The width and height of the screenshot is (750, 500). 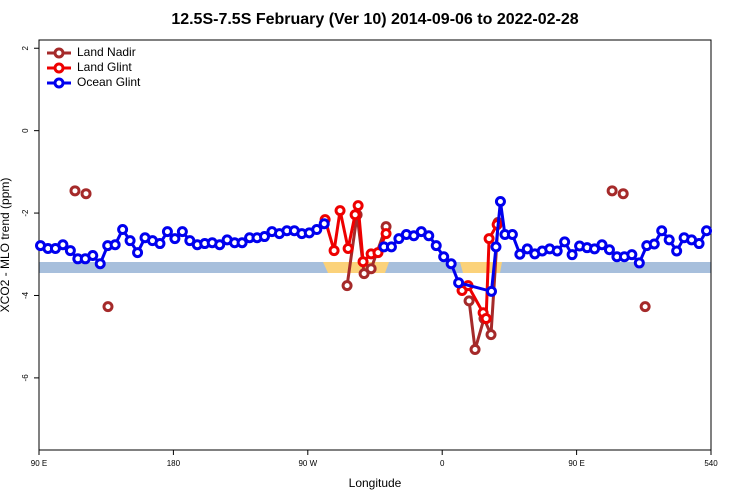 What do you see at coordinates (25, 378) in the screenshot?
I see `y-tick-label: -6` at bounding box center [25, 378].